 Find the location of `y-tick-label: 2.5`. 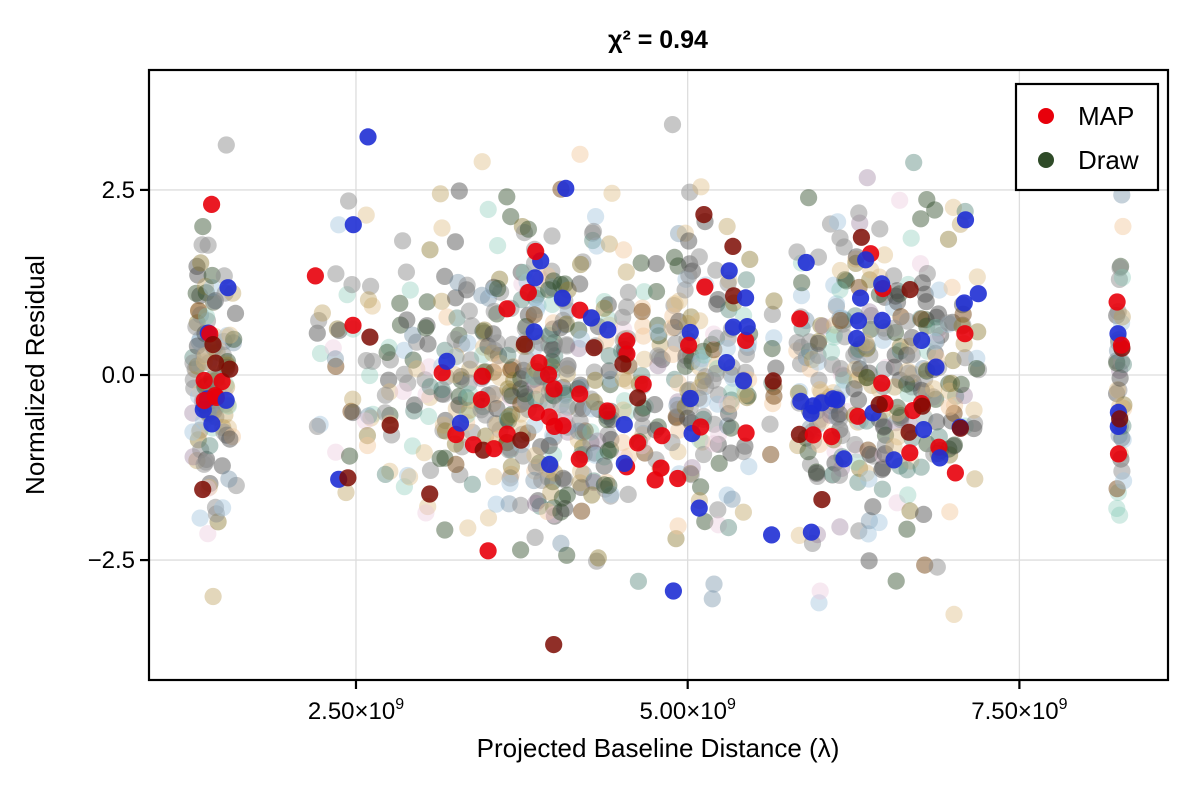

y-tick-label: 2.5 is located at coordinates (118, 190).